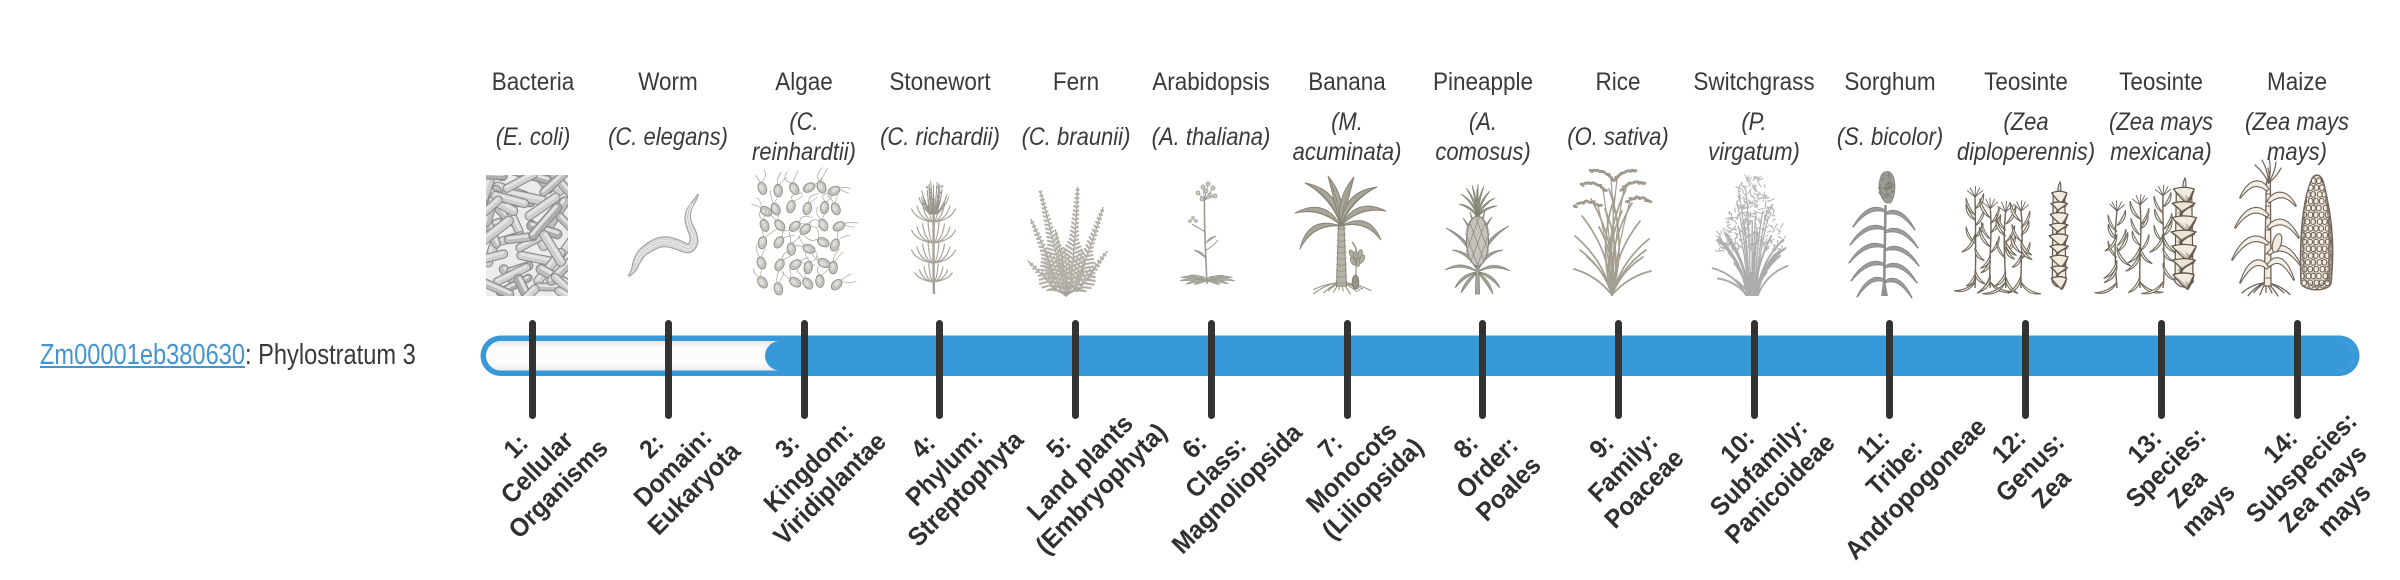 This screenshot has width=2400, height=580. I want to click on svg-text: Andropogoneae, so click(1915, 489).